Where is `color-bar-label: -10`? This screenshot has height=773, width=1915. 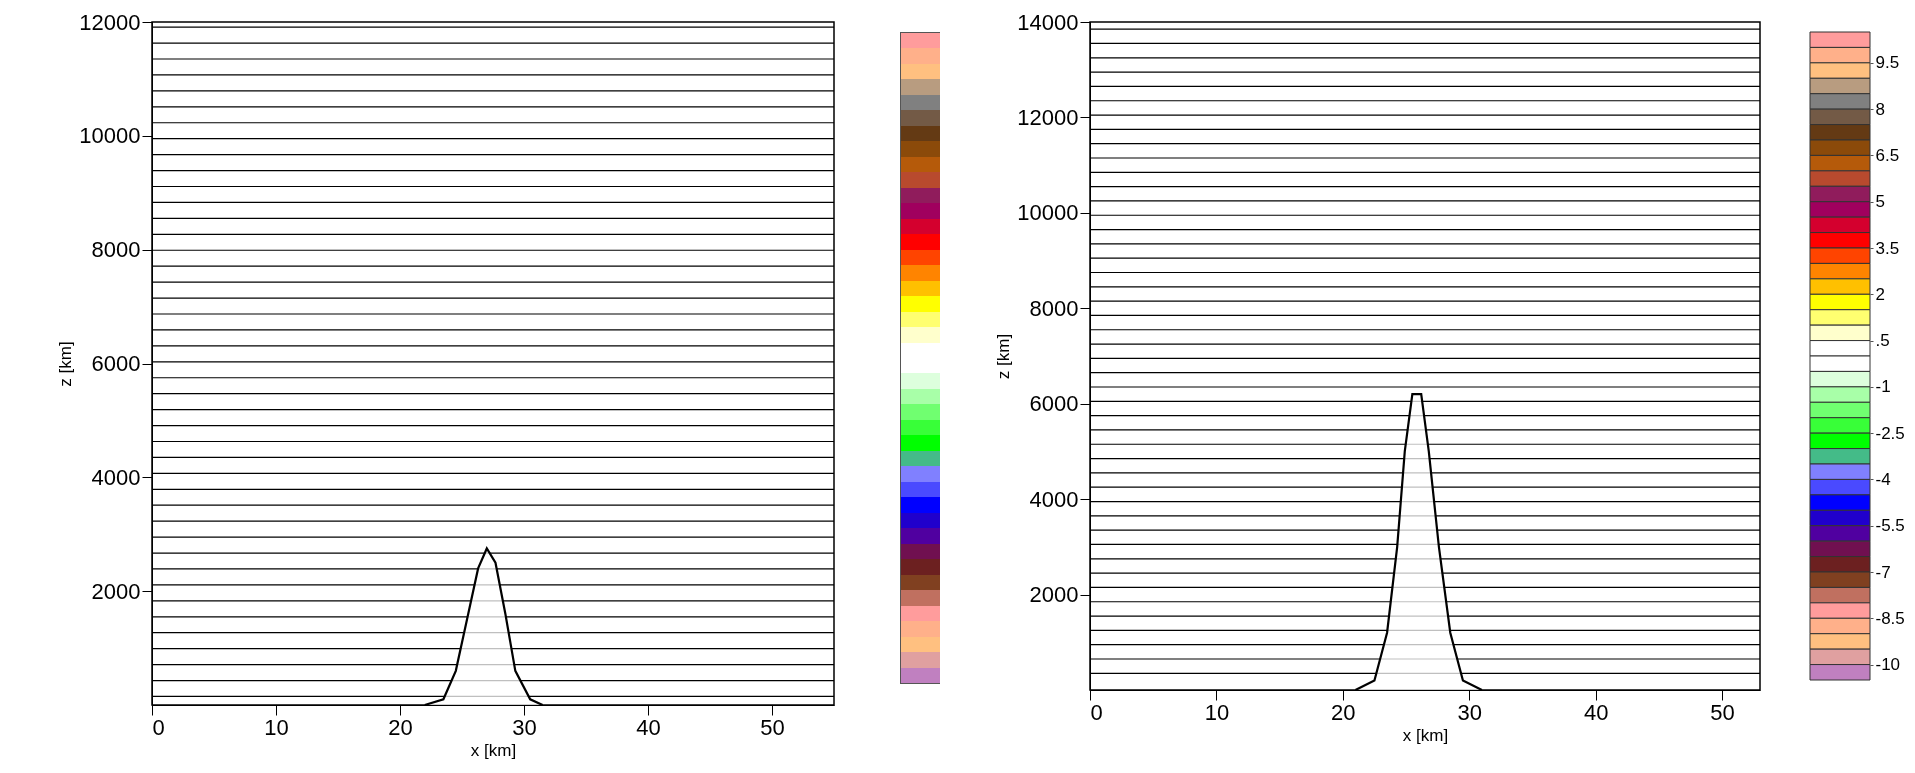
color-bar-label: -10 is located at coordinates (1888, 665).